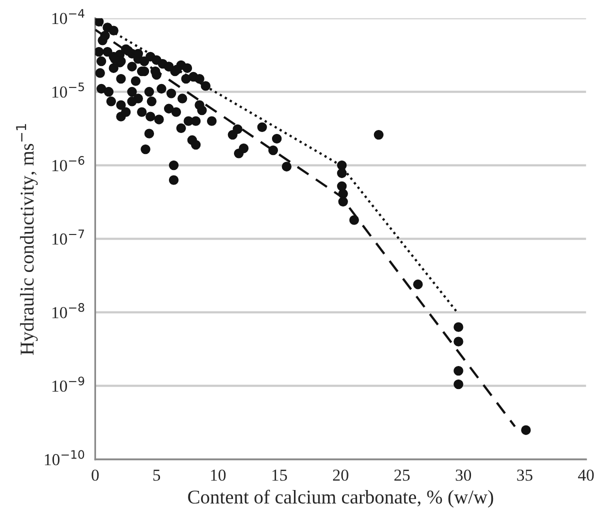  What do you see at coordinates (68, 16) in the screenshot?
I see `y-tick-label: 10$^{−4}$` at bounding box center [68, 16].